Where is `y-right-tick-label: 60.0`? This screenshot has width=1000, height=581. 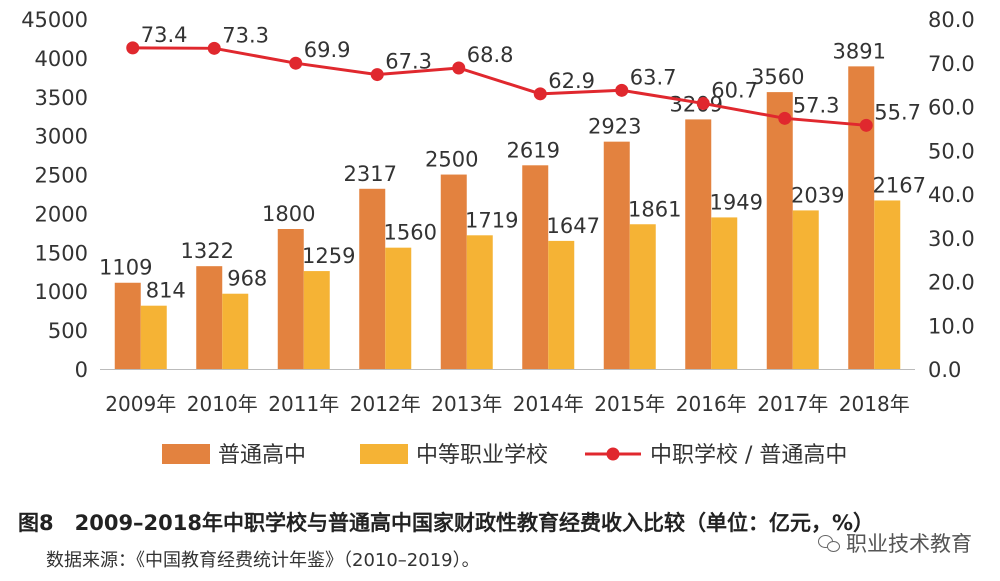 y-right-tick-label: 60.0 is located at coordinates (951, 108).